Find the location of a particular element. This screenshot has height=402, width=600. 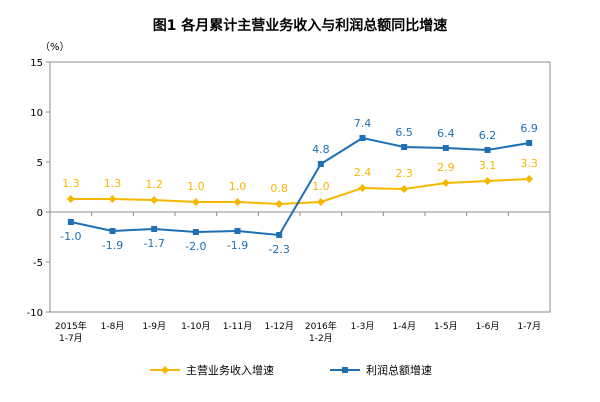

series-line is located at coordinates (300, 192).